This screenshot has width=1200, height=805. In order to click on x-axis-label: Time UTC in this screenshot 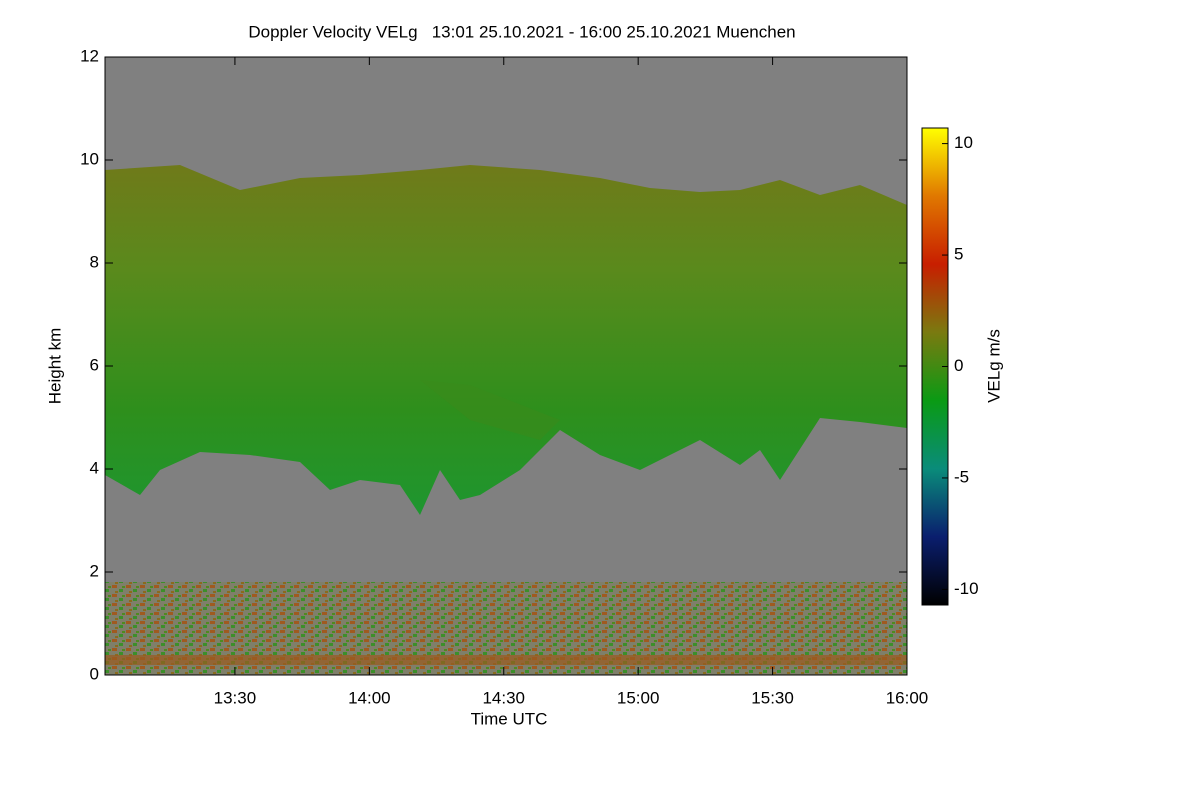, I will do `click(509, 718)`.